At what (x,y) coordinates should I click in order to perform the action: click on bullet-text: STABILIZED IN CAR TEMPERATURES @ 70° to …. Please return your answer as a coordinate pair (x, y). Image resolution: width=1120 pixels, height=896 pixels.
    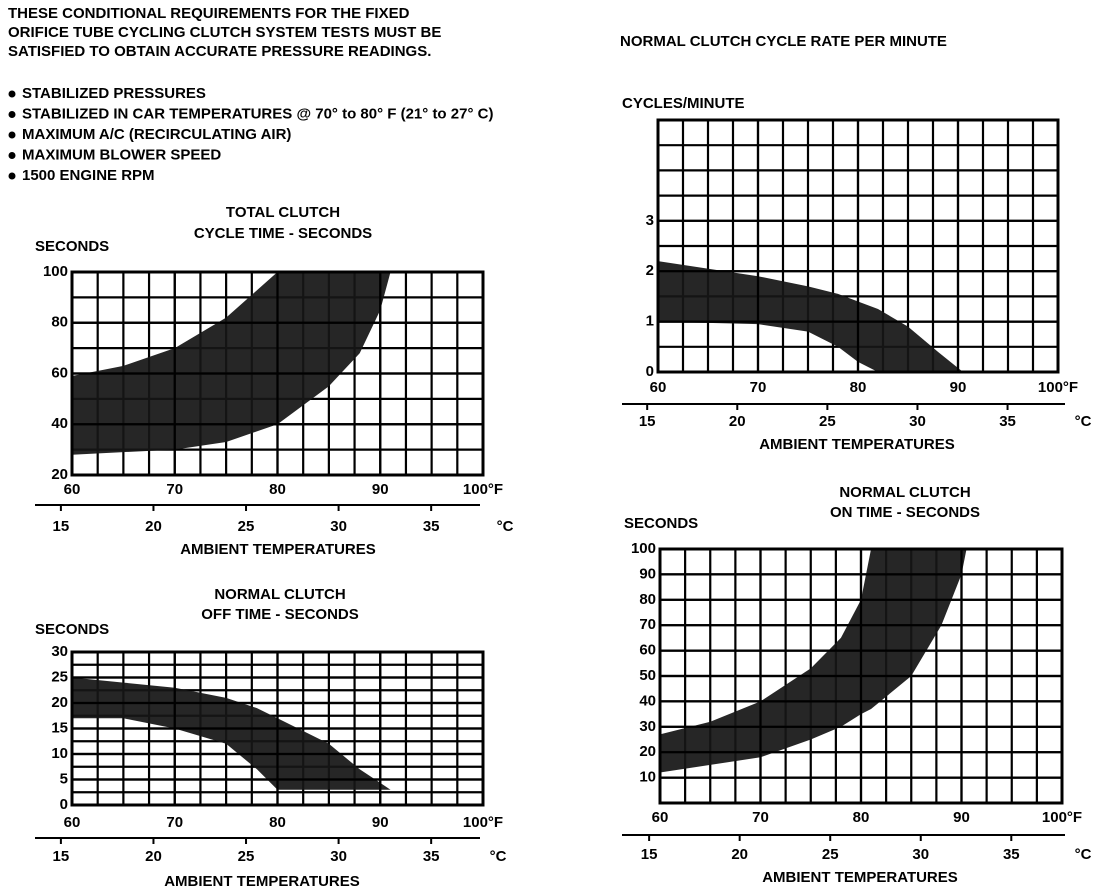
    Looking at the image, I should click on (257, 113).